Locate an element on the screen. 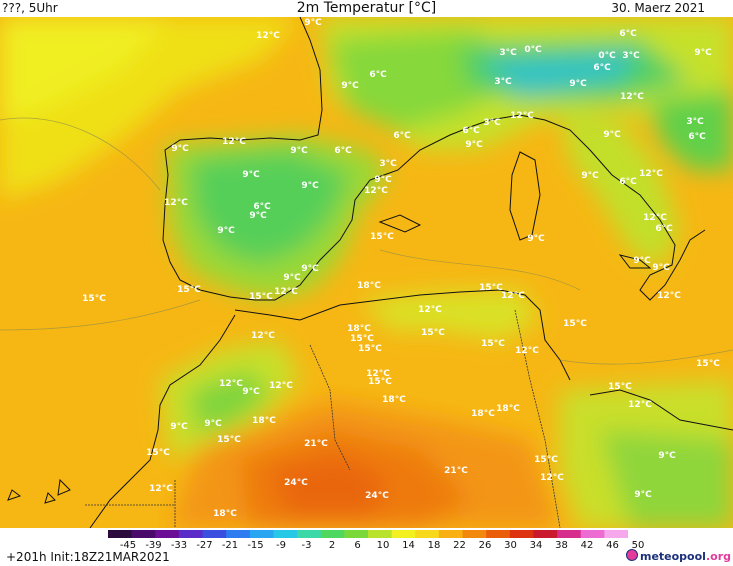 This screenshot has height=566, width=733. colorbar-tick-label: 38 is located at coordinates (561, 545).